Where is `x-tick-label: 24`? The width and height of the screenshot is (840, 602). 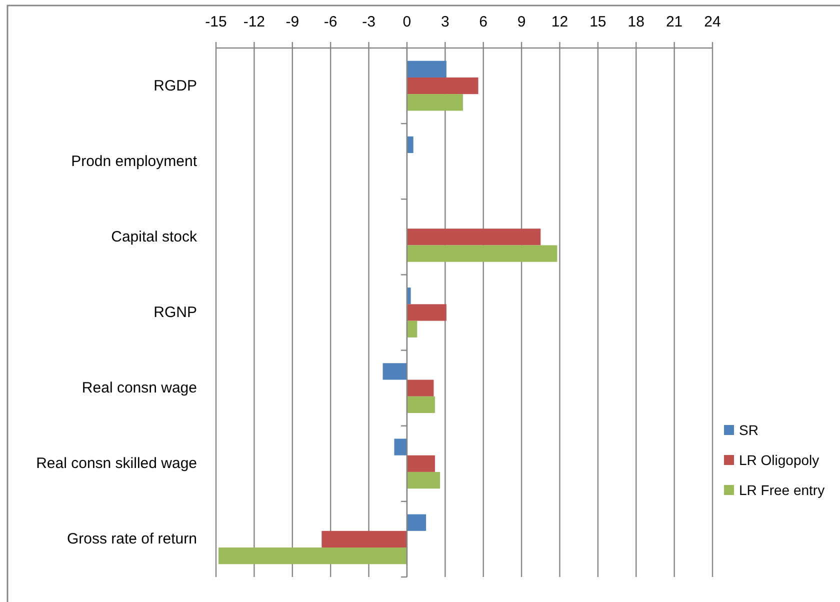 x-tick-label: 24 is located at coordinates (712, 22).